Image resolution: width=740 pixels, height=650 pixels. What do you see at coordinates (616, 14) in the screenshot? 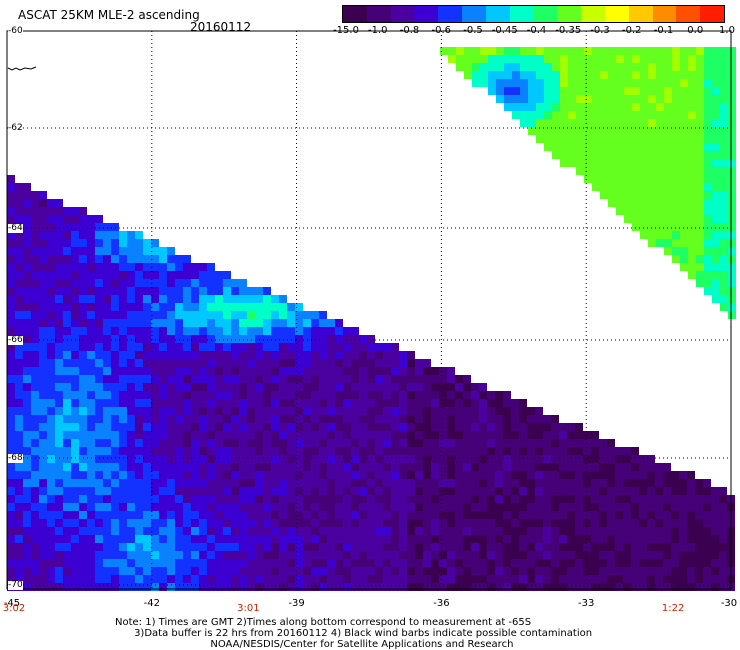
I see `colorbar-swatch` at bounding box center [616, 14].